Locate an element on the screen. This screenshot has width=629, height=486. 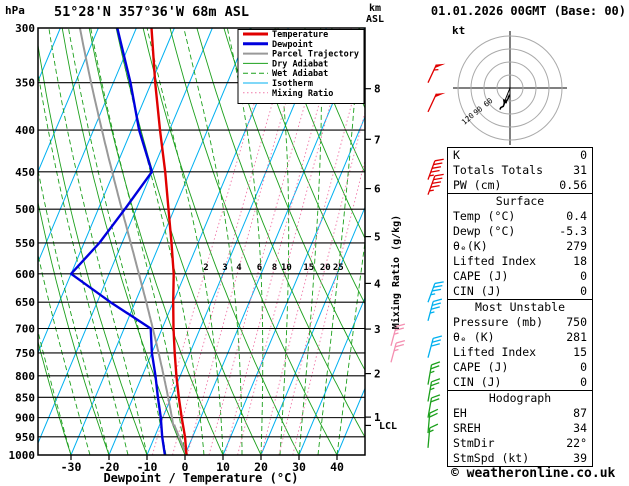
index-row: StmDir 22° is located at coordinates (520, 443).